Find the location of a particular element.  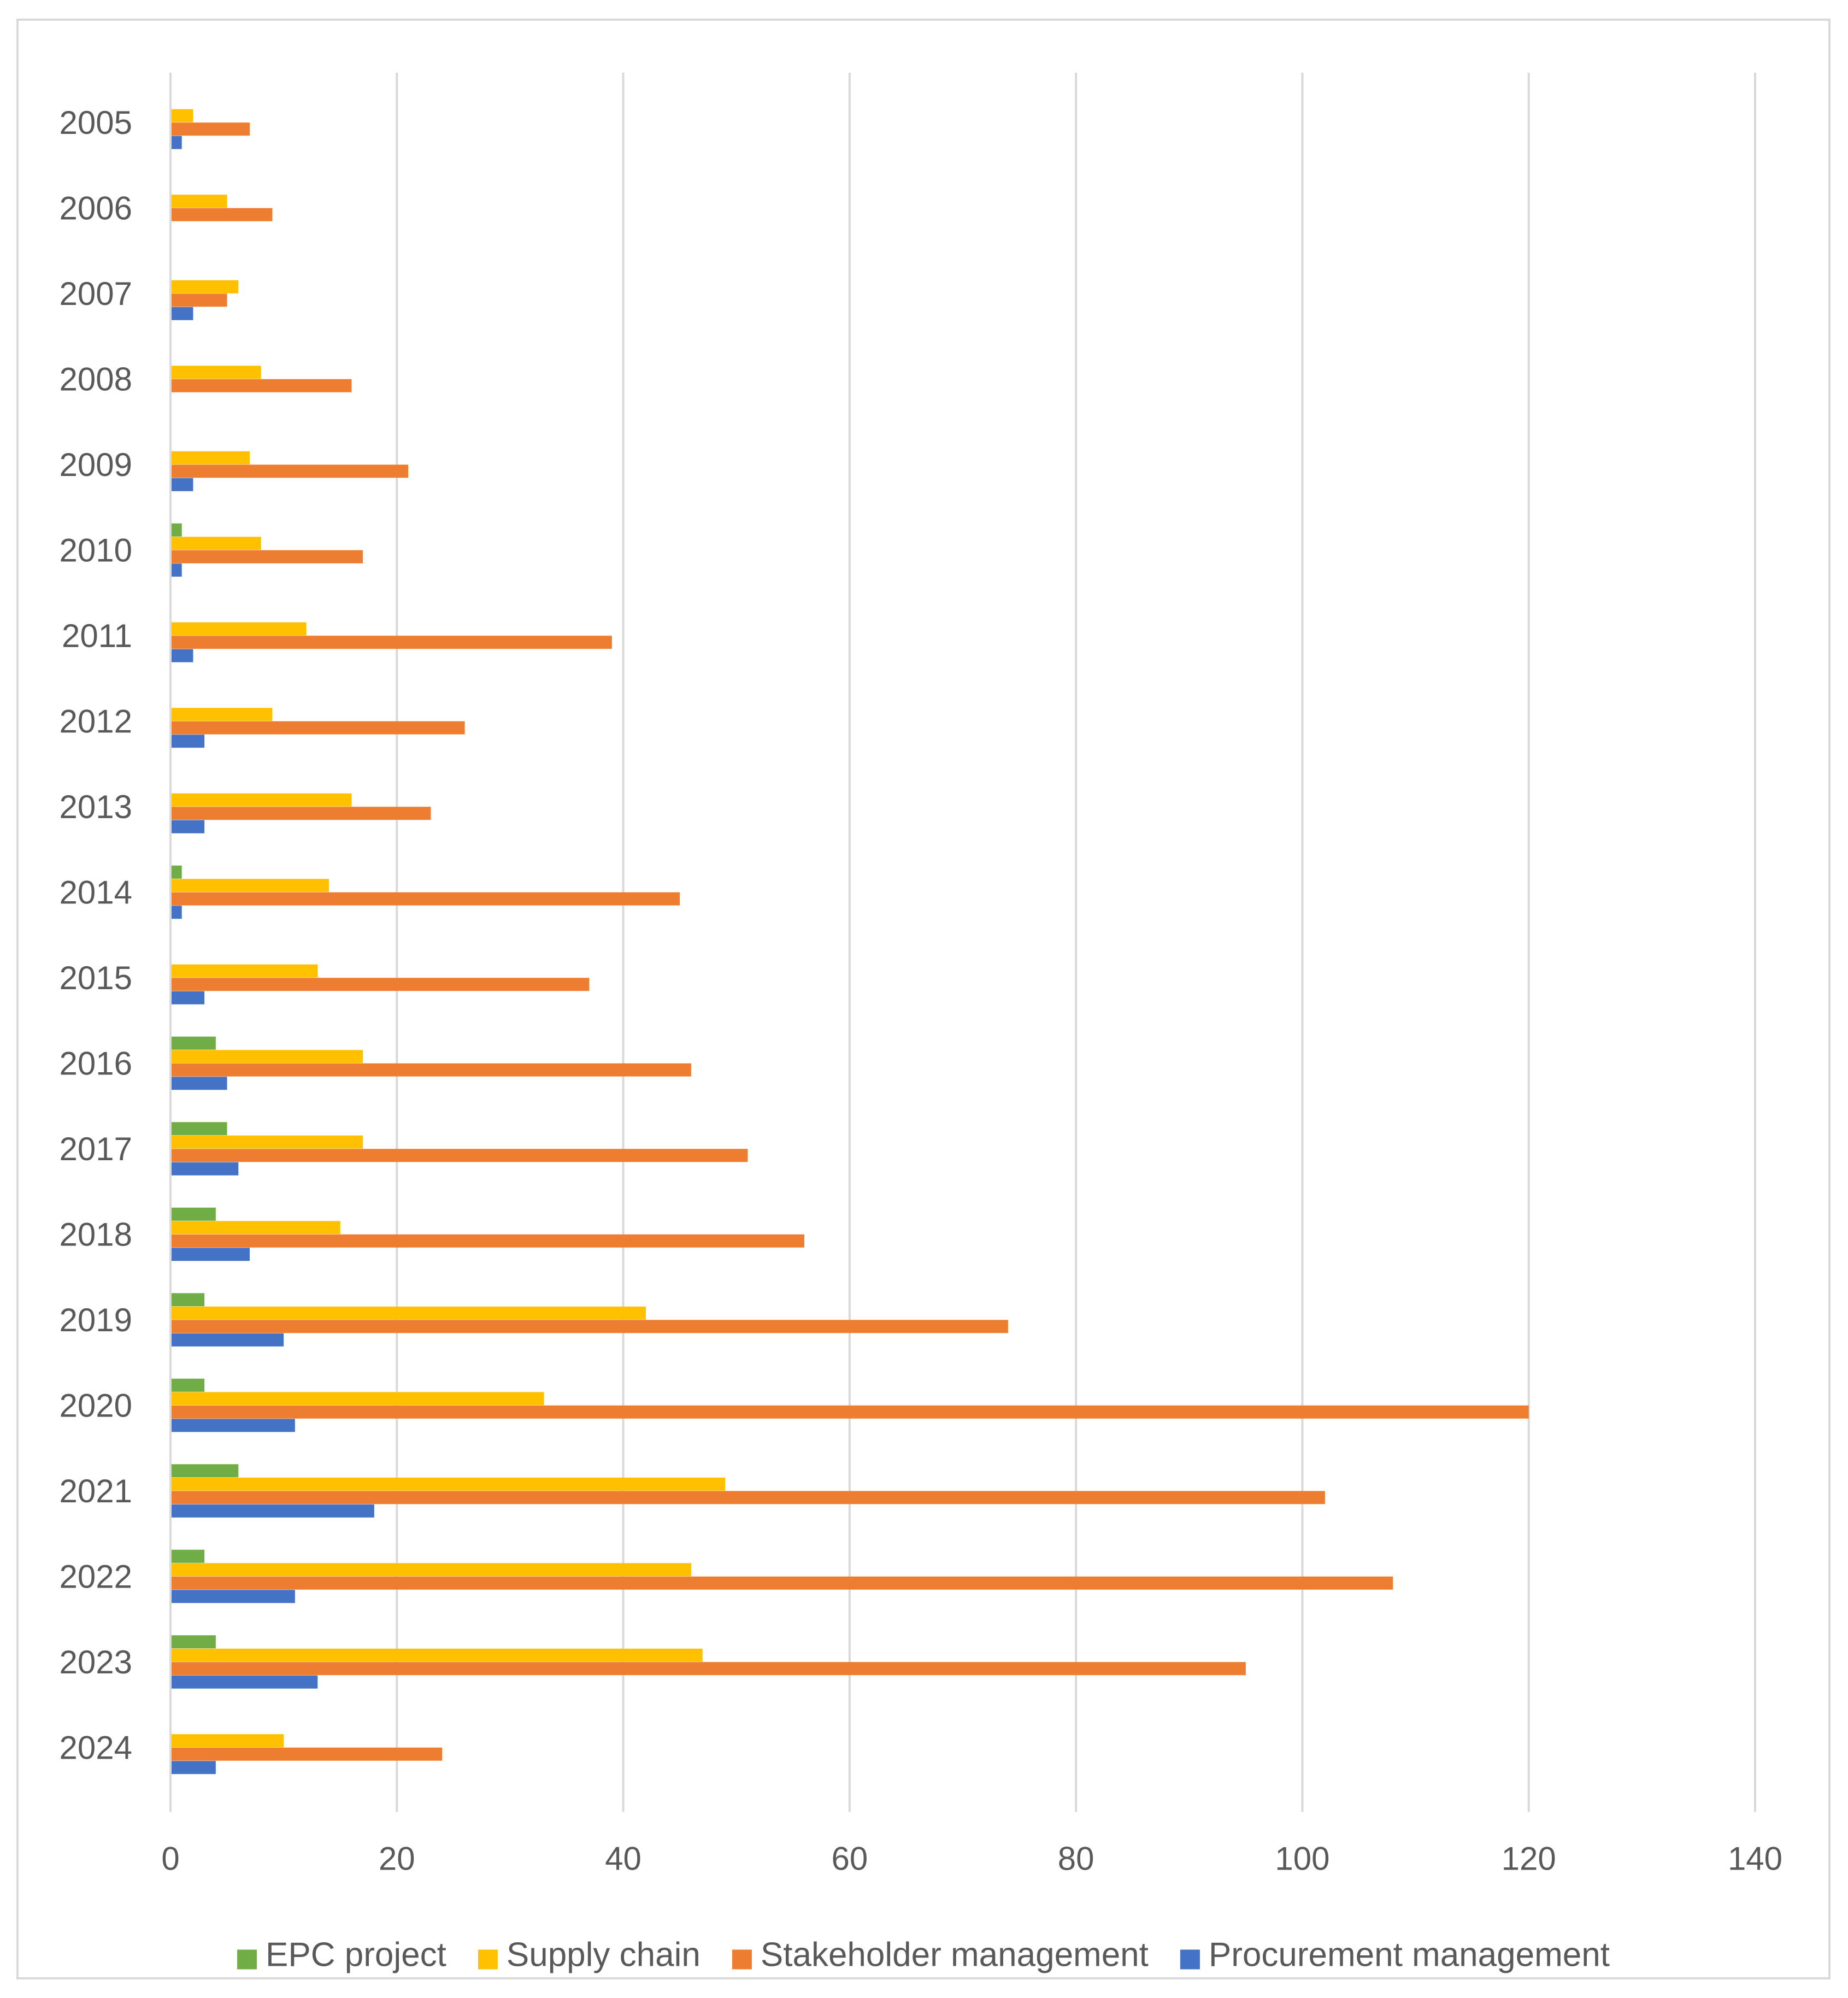

y-tick-label: 2024 is located at coordinates (96, 1748).